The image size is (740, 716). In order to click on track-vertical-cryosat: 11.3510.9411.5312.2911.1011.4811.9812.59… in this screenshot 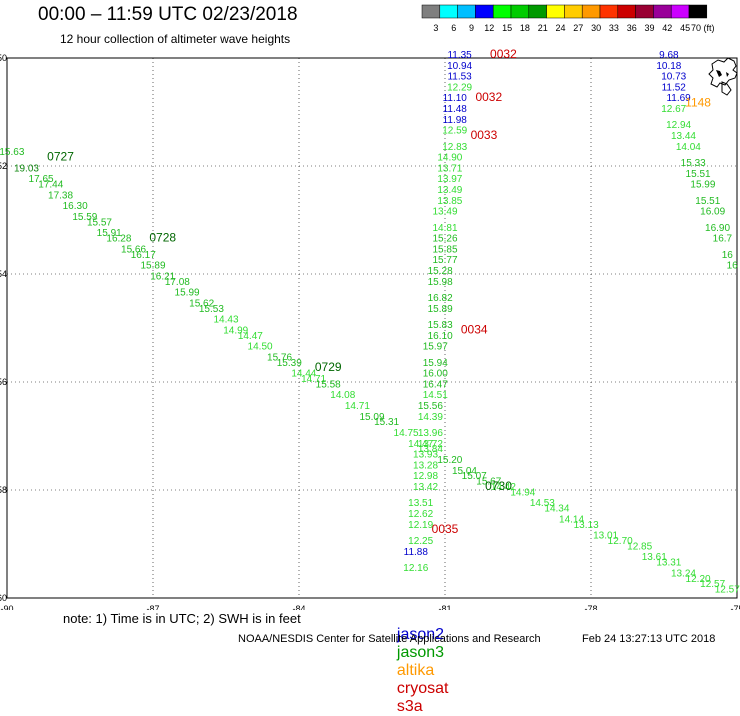, I will do `click(460, 310)`.